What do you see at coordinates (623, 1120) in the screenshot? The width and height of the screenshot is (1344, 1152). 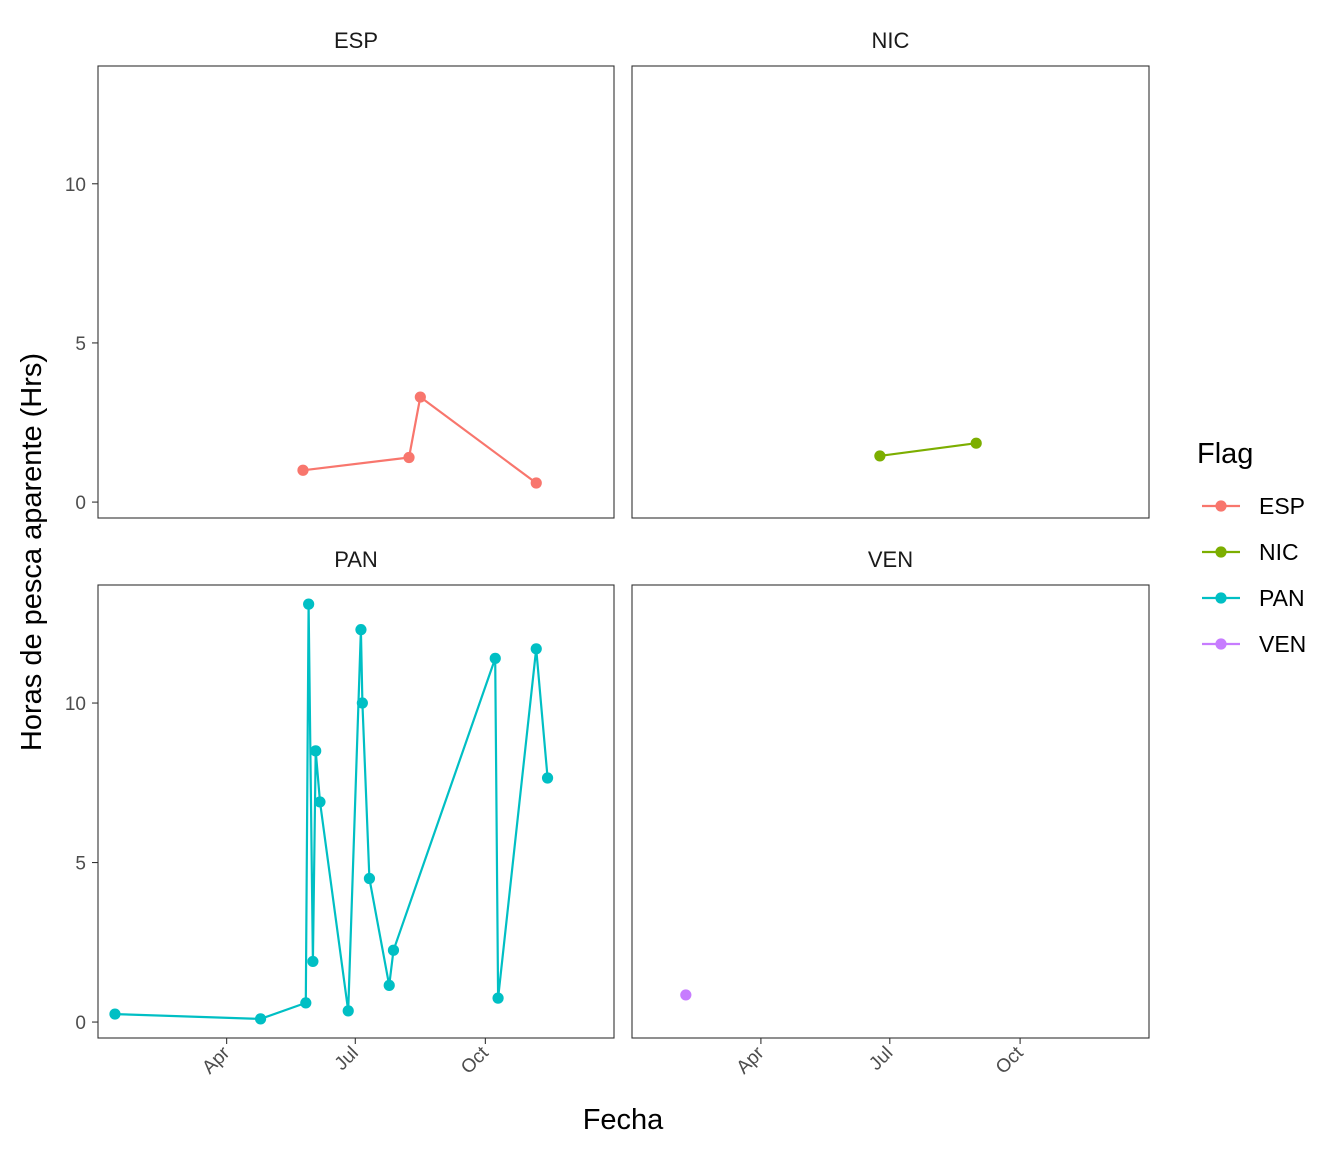 I see `x-axis-title: Fecha` at bounding box center [623, 1120].